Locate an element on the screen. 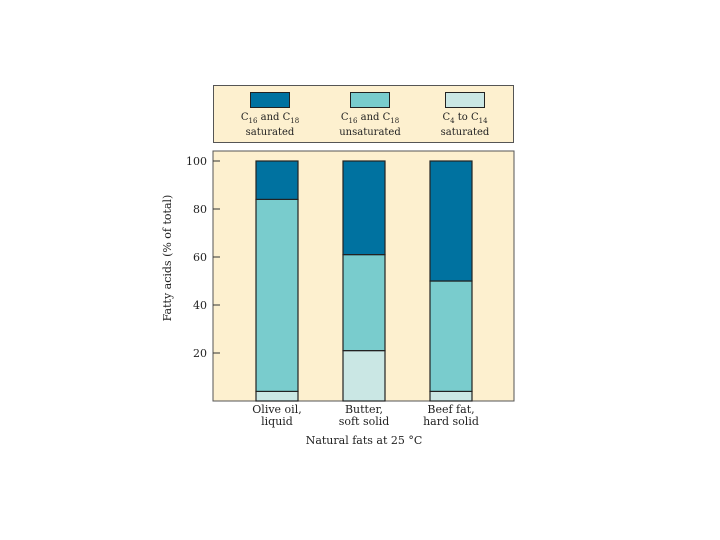  legend-item-c16-c18-unsaturated: C16 and C18 unsaturated is located at coordinates (370, 115).